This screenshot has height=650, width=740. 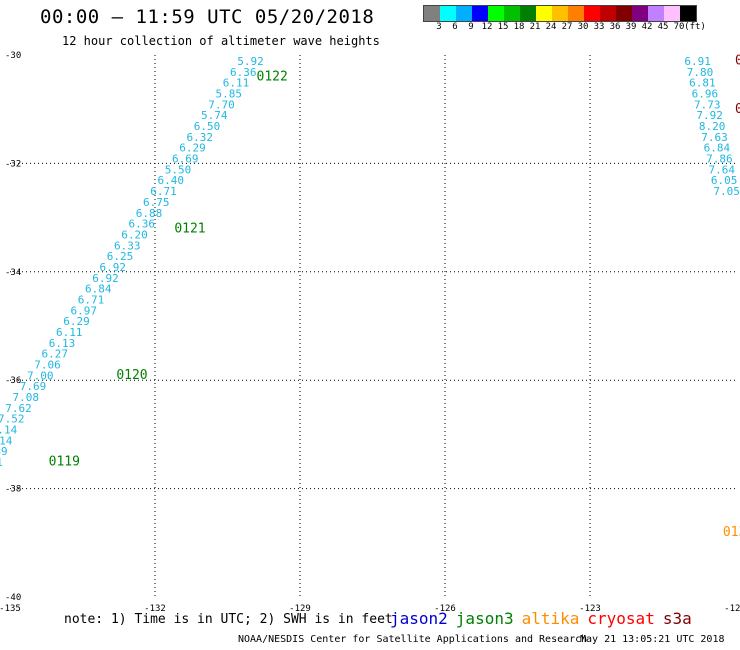 What do you see at coordinates (709, 115) in the screenshot?
I see `data-point-label: 7.92` at bounding box center [709, 115].